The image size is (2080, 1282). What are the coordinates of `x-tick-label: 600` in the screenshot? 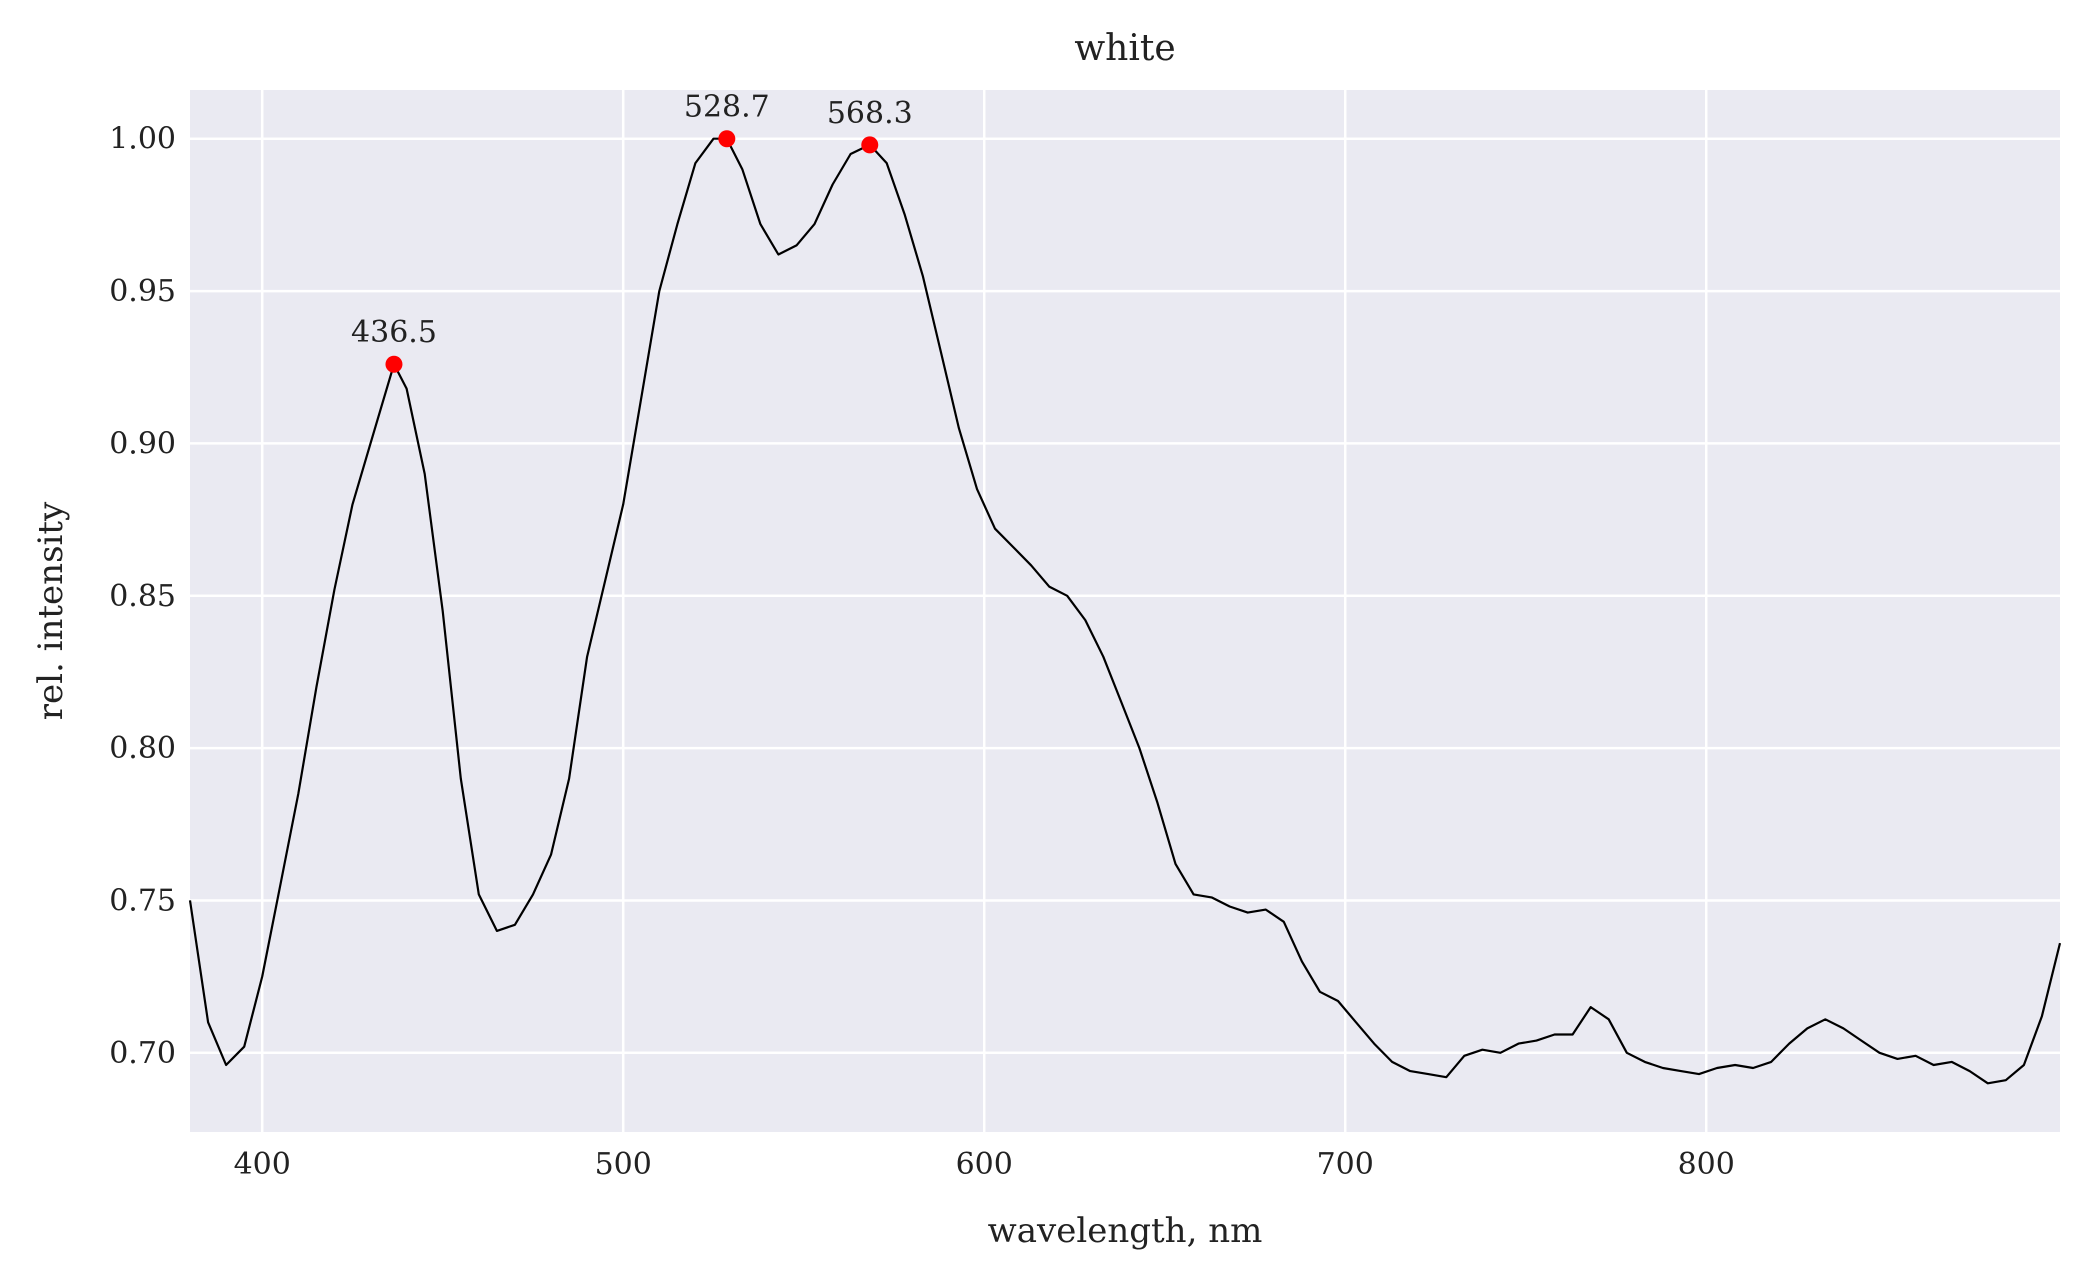 It's located at (984, 1164).